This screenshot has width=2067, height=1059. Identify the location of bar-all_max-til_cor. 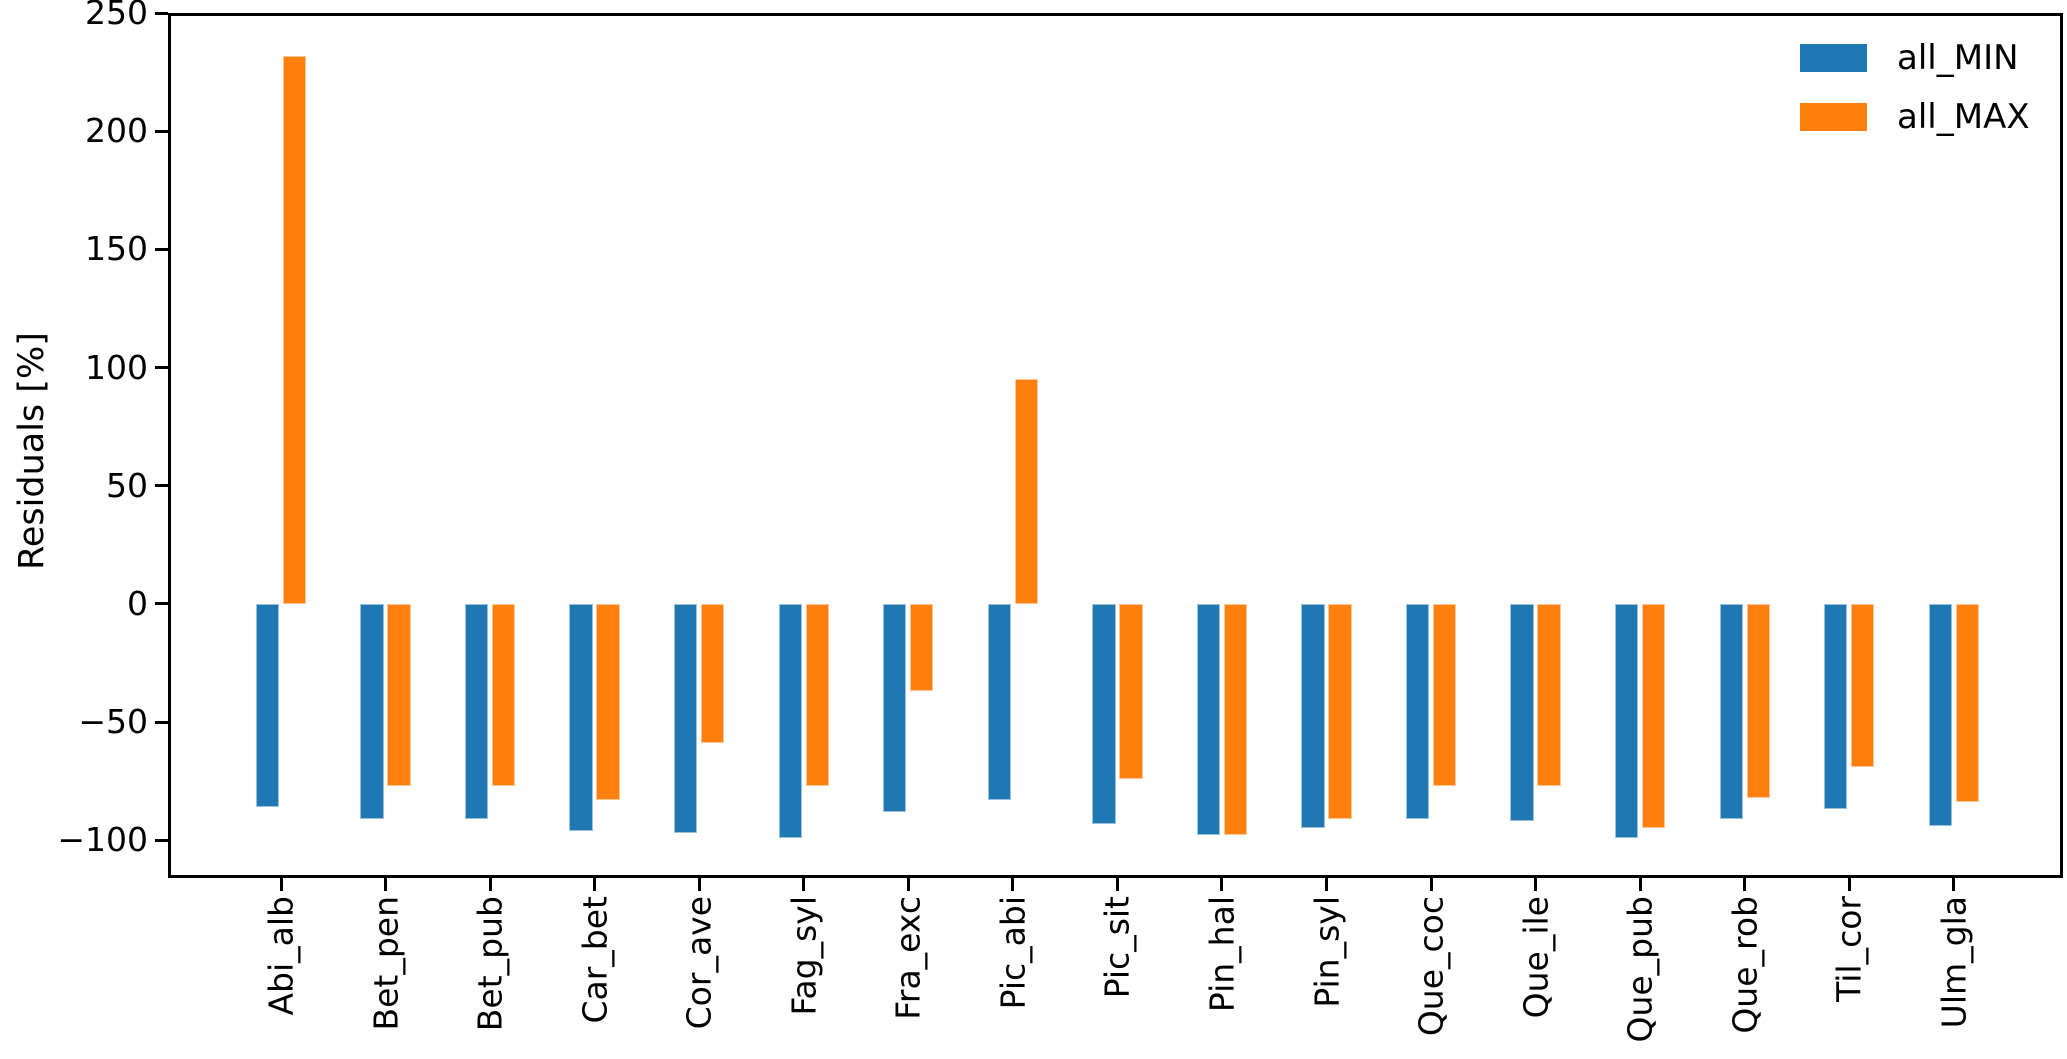
(1863, 685).